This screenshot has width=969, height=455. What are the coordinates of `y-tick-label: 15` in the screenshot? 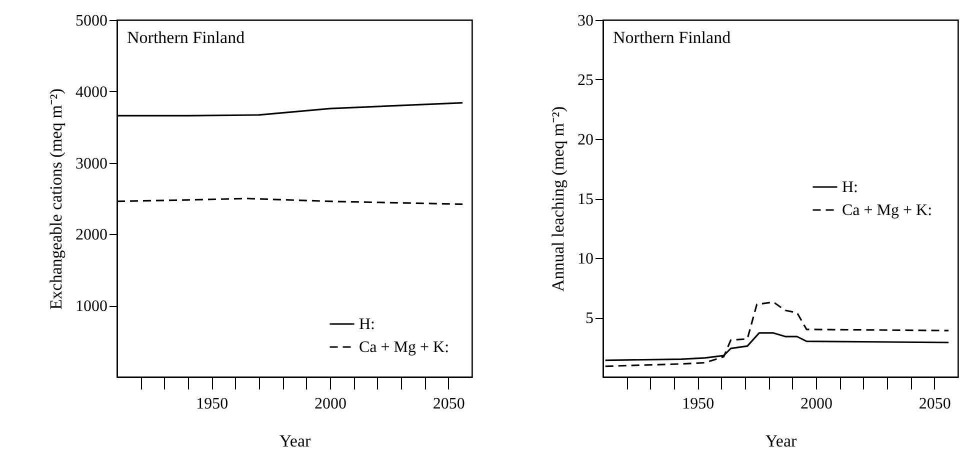 It's located at (586, 199).